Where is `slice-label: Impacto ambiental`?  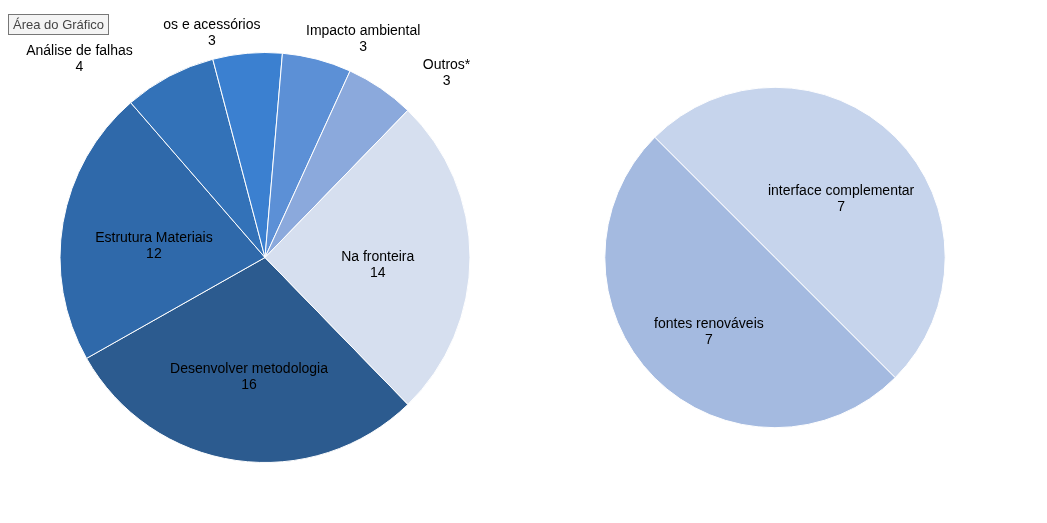
slice-label: Impacto ambiental is located at coordinates (363, 30).